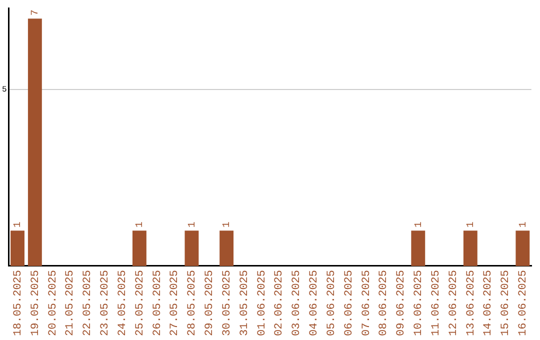 The width and height of the screenshot is (540, 340). I want to click on x-tick-label: 15.06.2025, so click(506, 303).